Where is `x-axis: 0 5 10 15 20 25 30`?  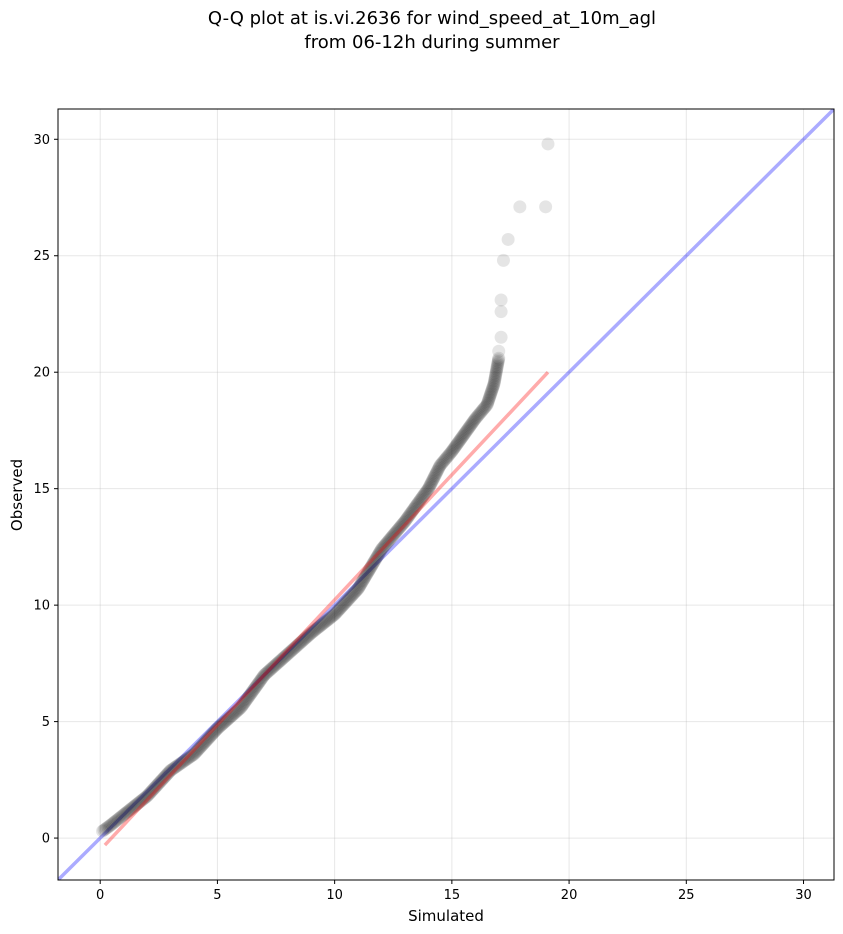 x-axis: 0 5 10 15 20 25 30 is located at coordinates (454, 891).